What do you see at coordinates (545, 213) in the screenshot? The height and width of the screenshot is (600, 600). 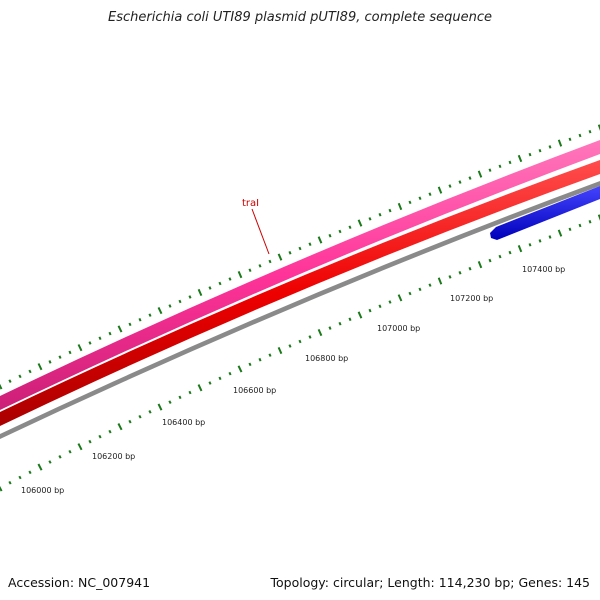 I see `reverse-gene-arrow` at bounding box center [545, 213].